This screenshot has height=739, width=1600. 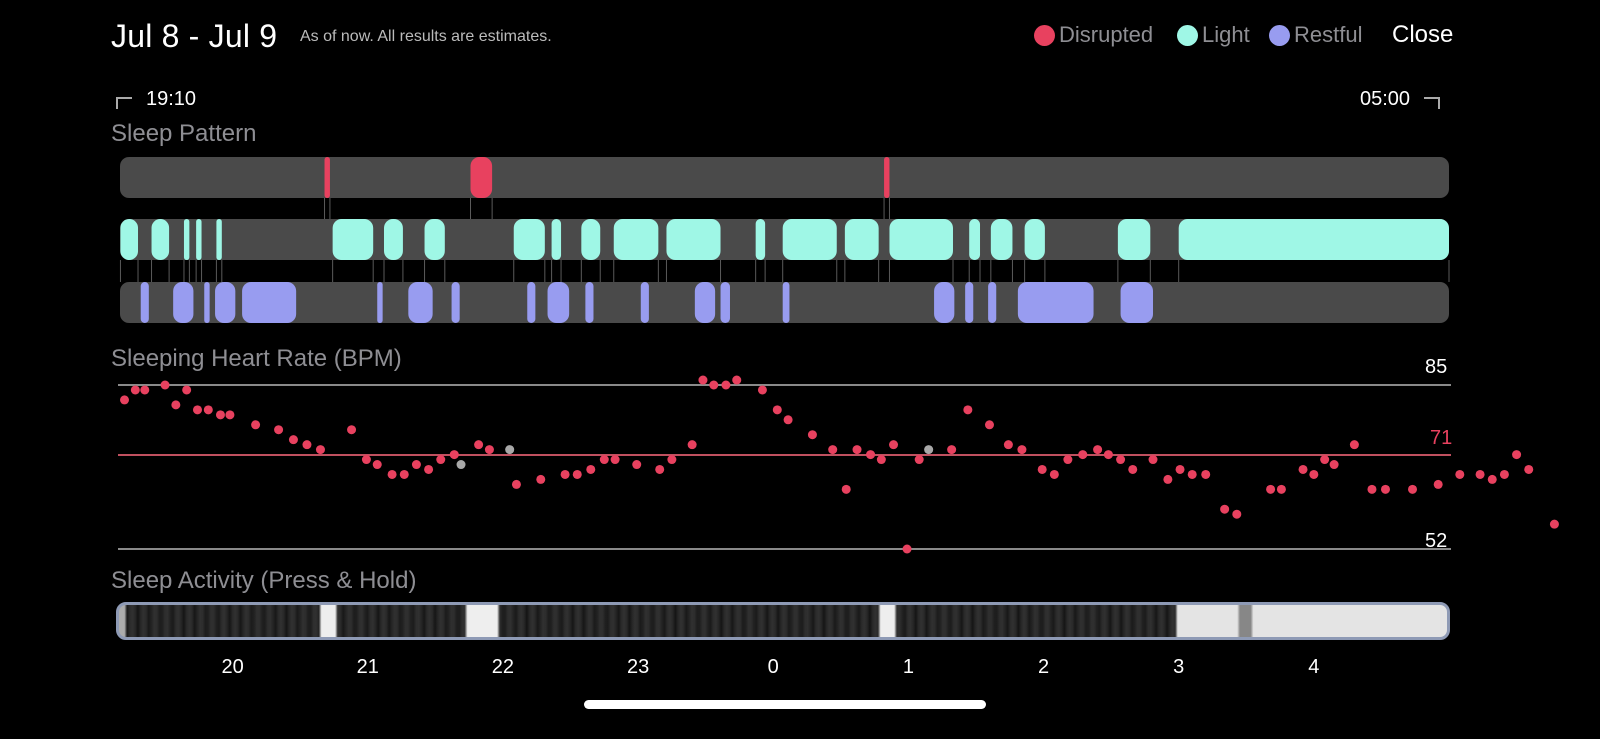 What do you see at coordinates (256, 358) in the screenshot?
I see `heart-rate-title: Sleeping Heart Rate (BPM)` at bounding box center [256, 358].